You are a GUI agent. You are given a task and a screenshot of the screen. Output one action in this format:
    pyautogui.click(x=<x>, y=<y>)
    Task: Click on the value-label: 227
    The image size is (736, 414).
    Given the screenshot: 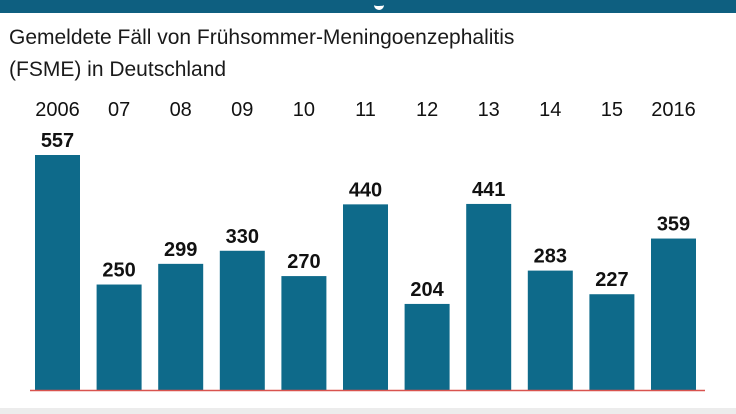 What is the action you would take?
    pyautogui.click(x=611, y=280)
    